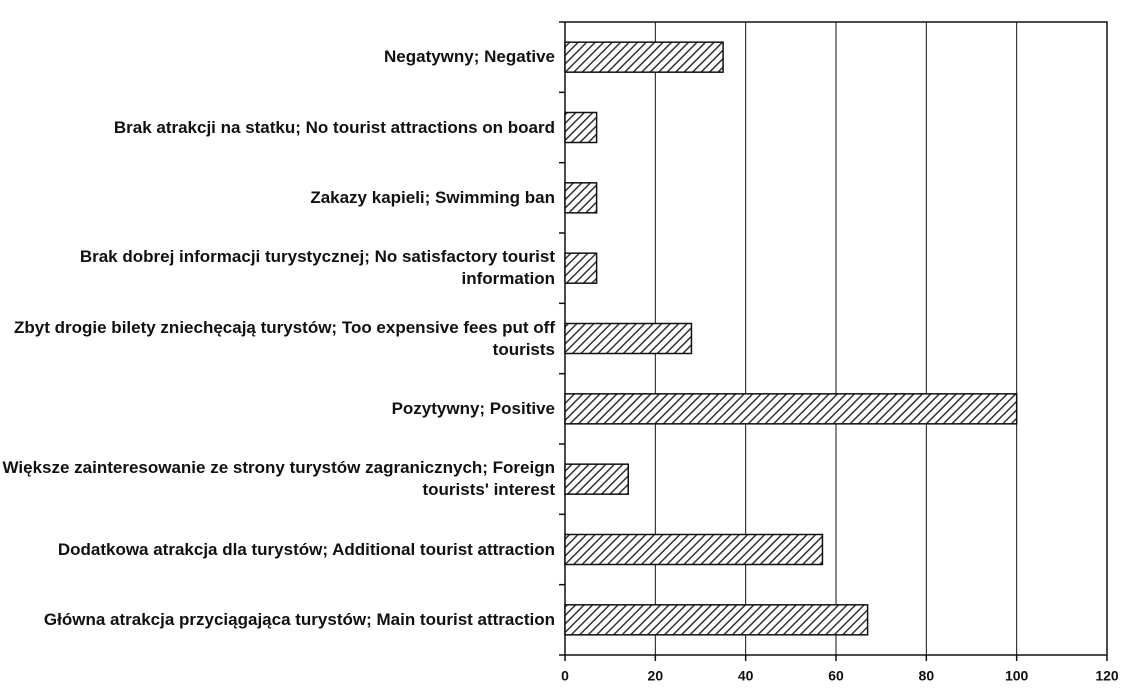  What do you see at coordinates (927, 676) in the screenshot?
I see `x-tick-label: 80` at bounding box center [927, 676].